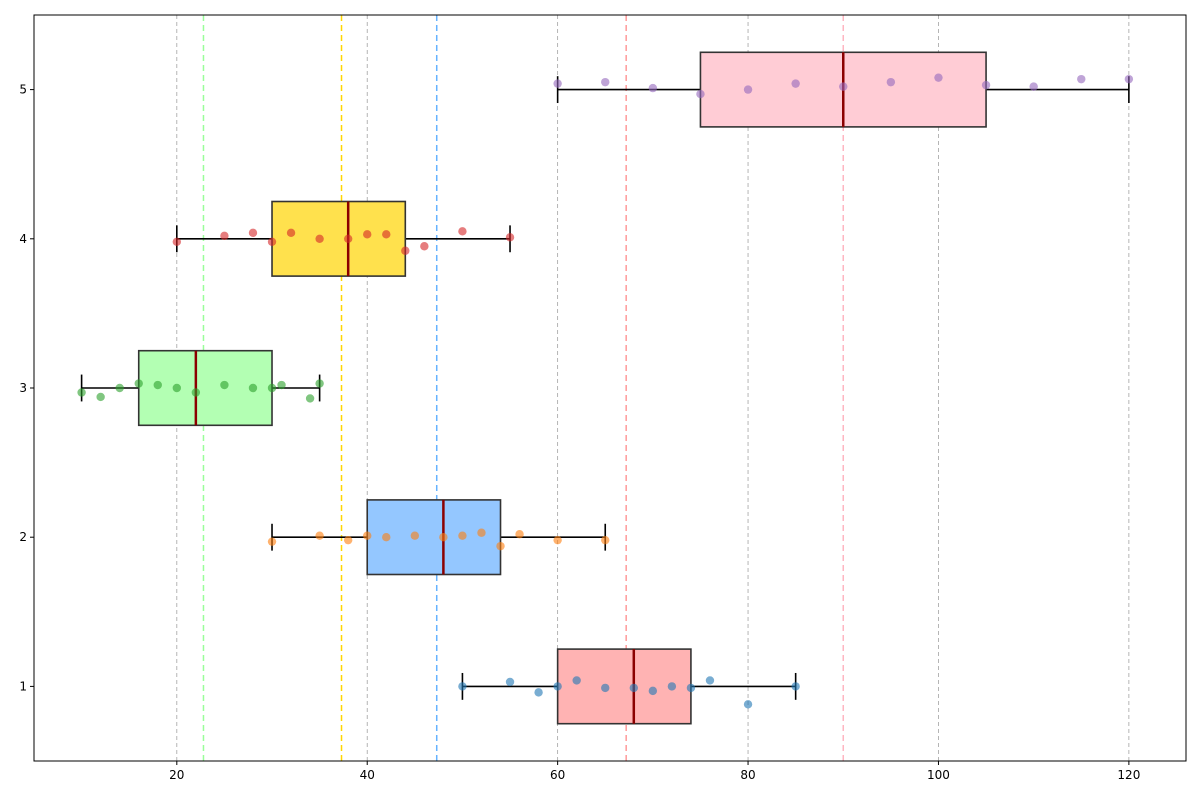 The width and height of the screenshot is (1200, 804). Describe the element at coordinates (176, 775) in the screenshot. I see `x-tick-label: 20` at that location.